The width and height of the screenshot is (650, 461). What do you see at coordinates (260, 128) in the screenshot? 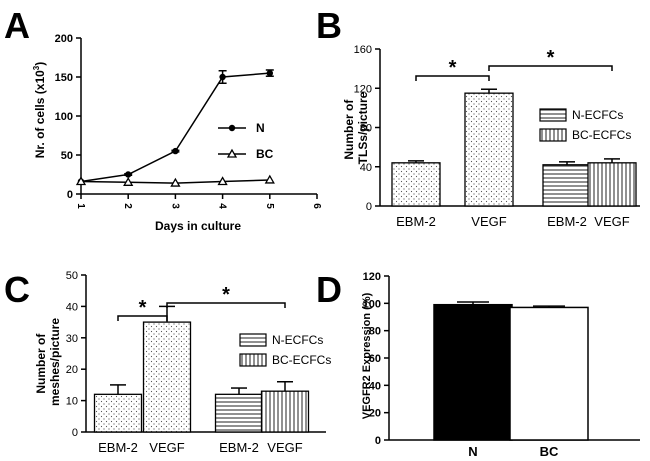
I see `chart-a-legend-label-n: N` at bounding box center [260, 128].